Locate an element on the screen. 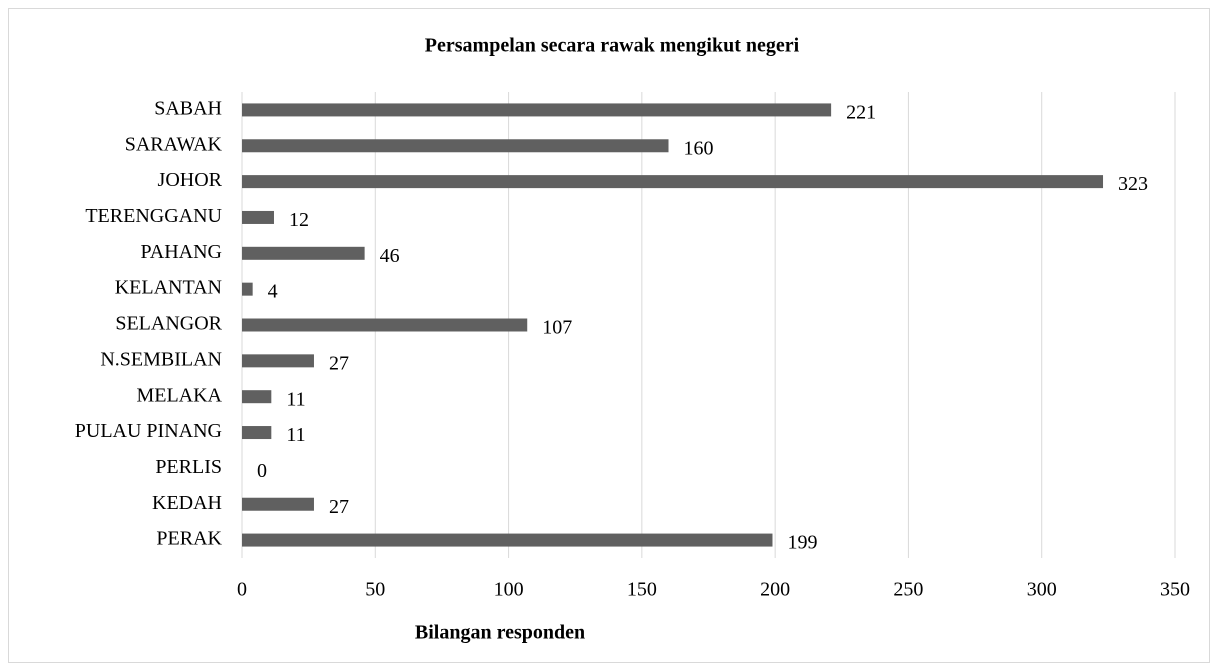 The width and height of the screenshot is (1218, 671). y-tick-label: MELAKA is located at coordinates (179, 395).